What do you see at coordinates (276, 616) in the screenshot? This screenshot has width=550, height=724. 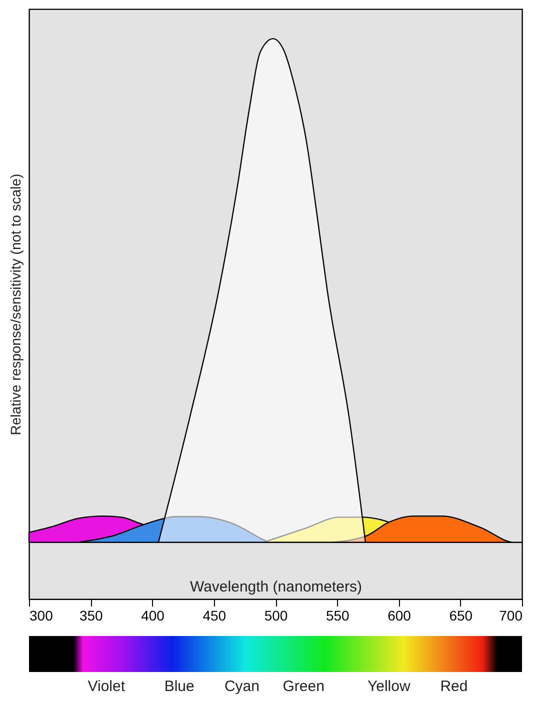 I see `x-tick-label: 500` at bounding box center [276, 616].